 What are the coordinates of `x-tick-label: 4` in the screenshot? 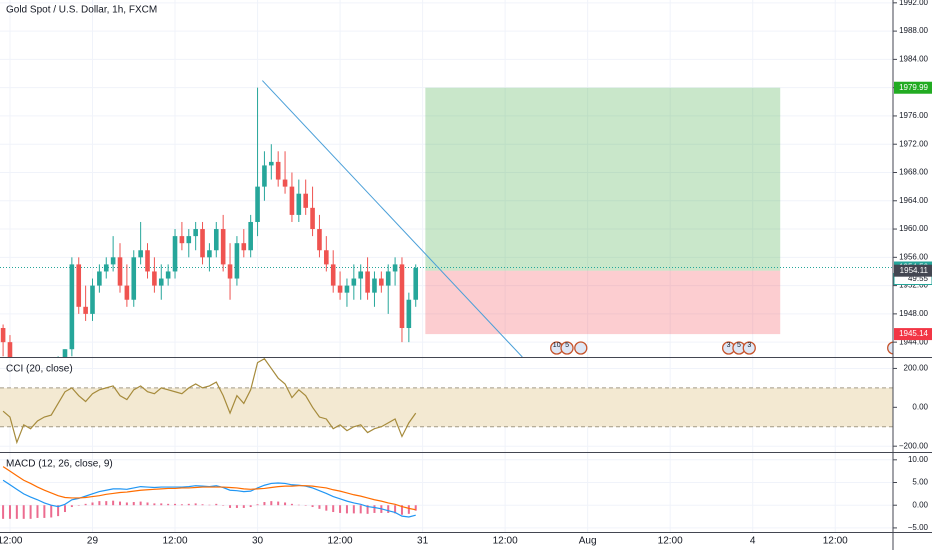 It's located at (753, 541).